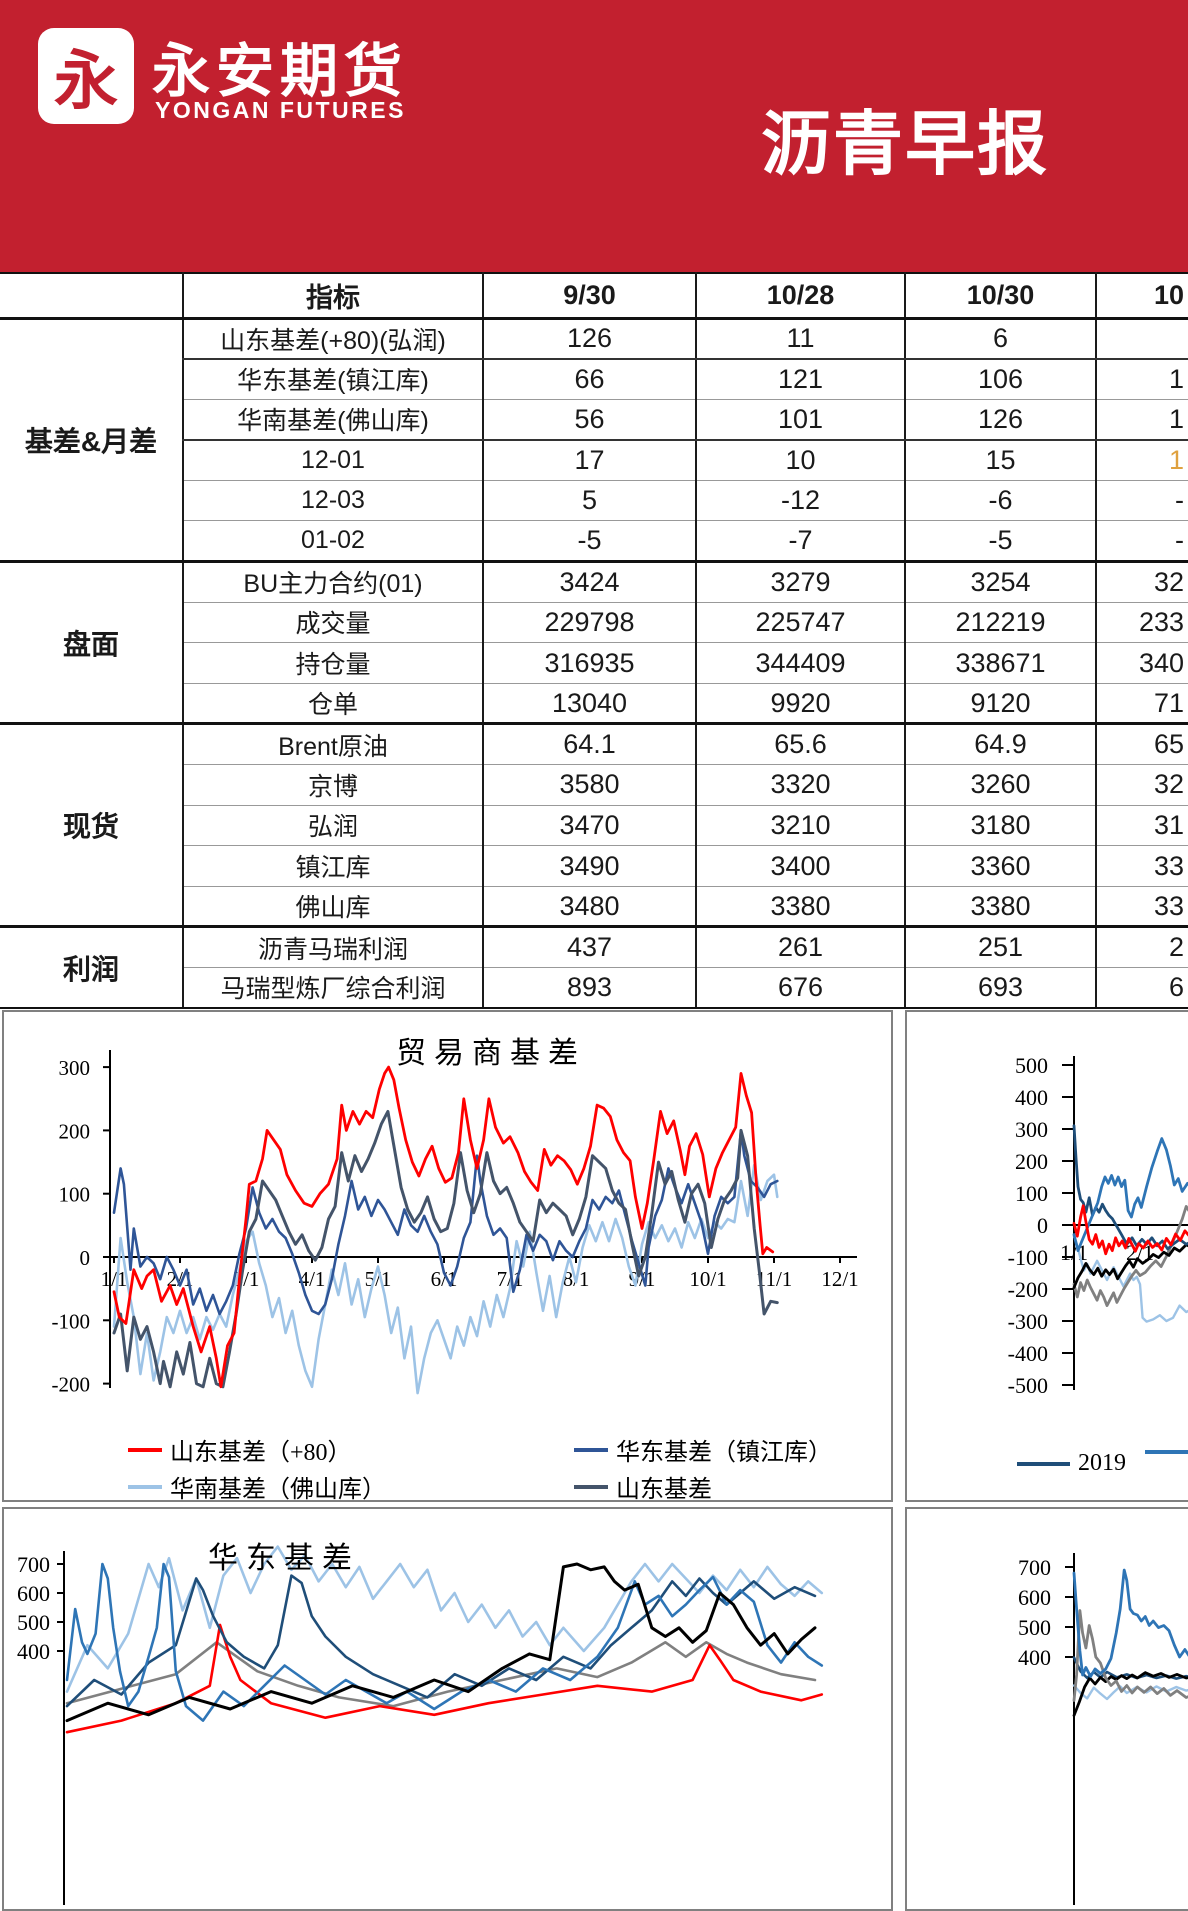  What do you see at coordinates (278, 1489) in the screenshot?
I see `legend-label: 华南基差（佛山库）` at bounding box center [278, 1489].